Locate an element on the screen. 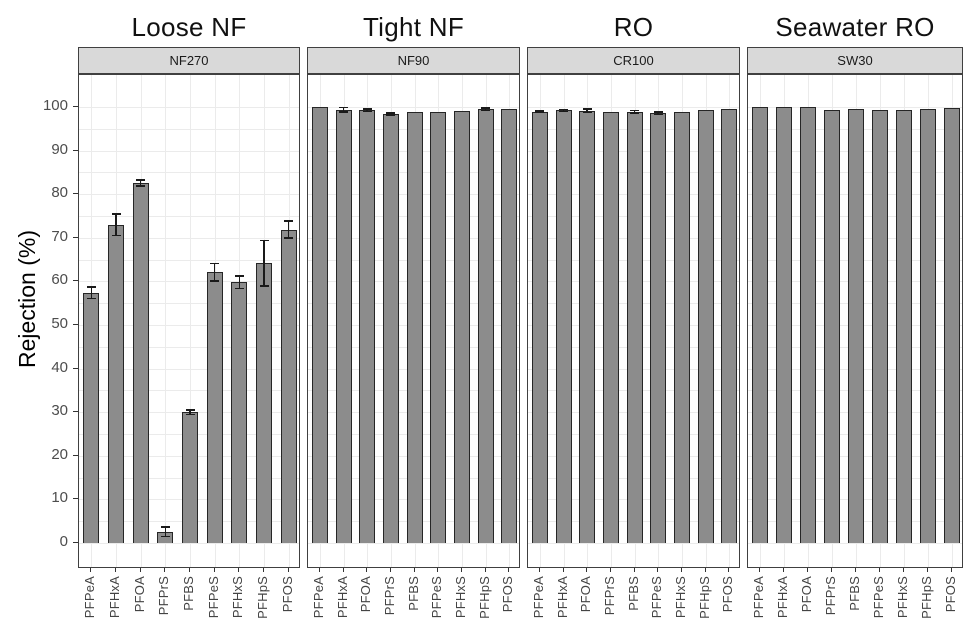  bar-PFPeS is located at coordinates (880, 326).